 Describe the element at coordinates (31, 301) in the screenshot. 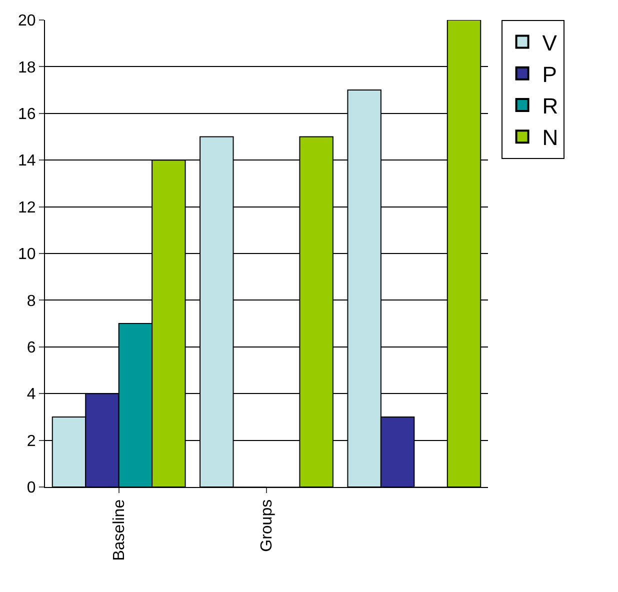

I see `y-tick-label: 8` at that location.